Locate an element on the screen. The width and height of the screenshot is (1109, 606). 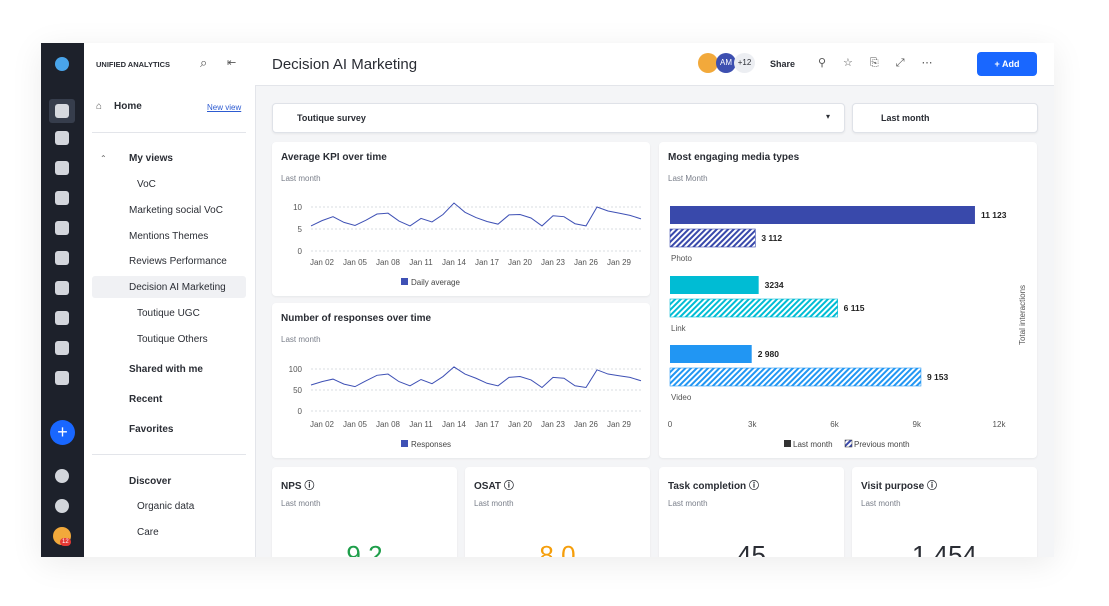
kpi-value: 8.0 is located at coordinates (557, 548).